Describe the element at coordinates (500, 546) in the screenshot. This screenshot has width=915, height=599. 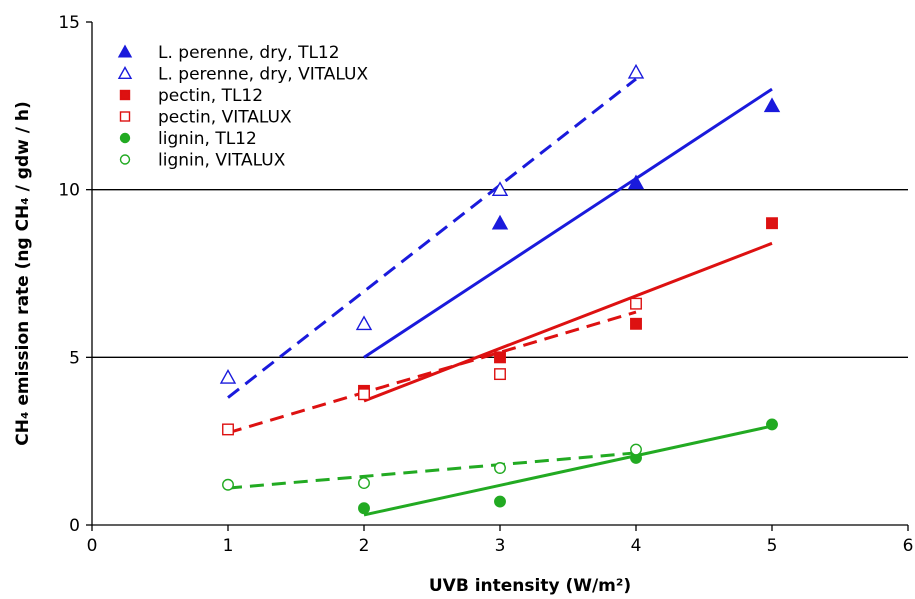
I see `x-tick-label: 3` at that location.